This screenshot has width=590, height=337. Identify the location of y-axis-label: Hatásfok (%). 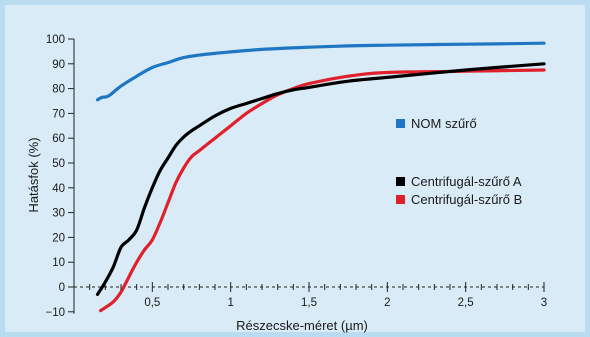
(33, 174).